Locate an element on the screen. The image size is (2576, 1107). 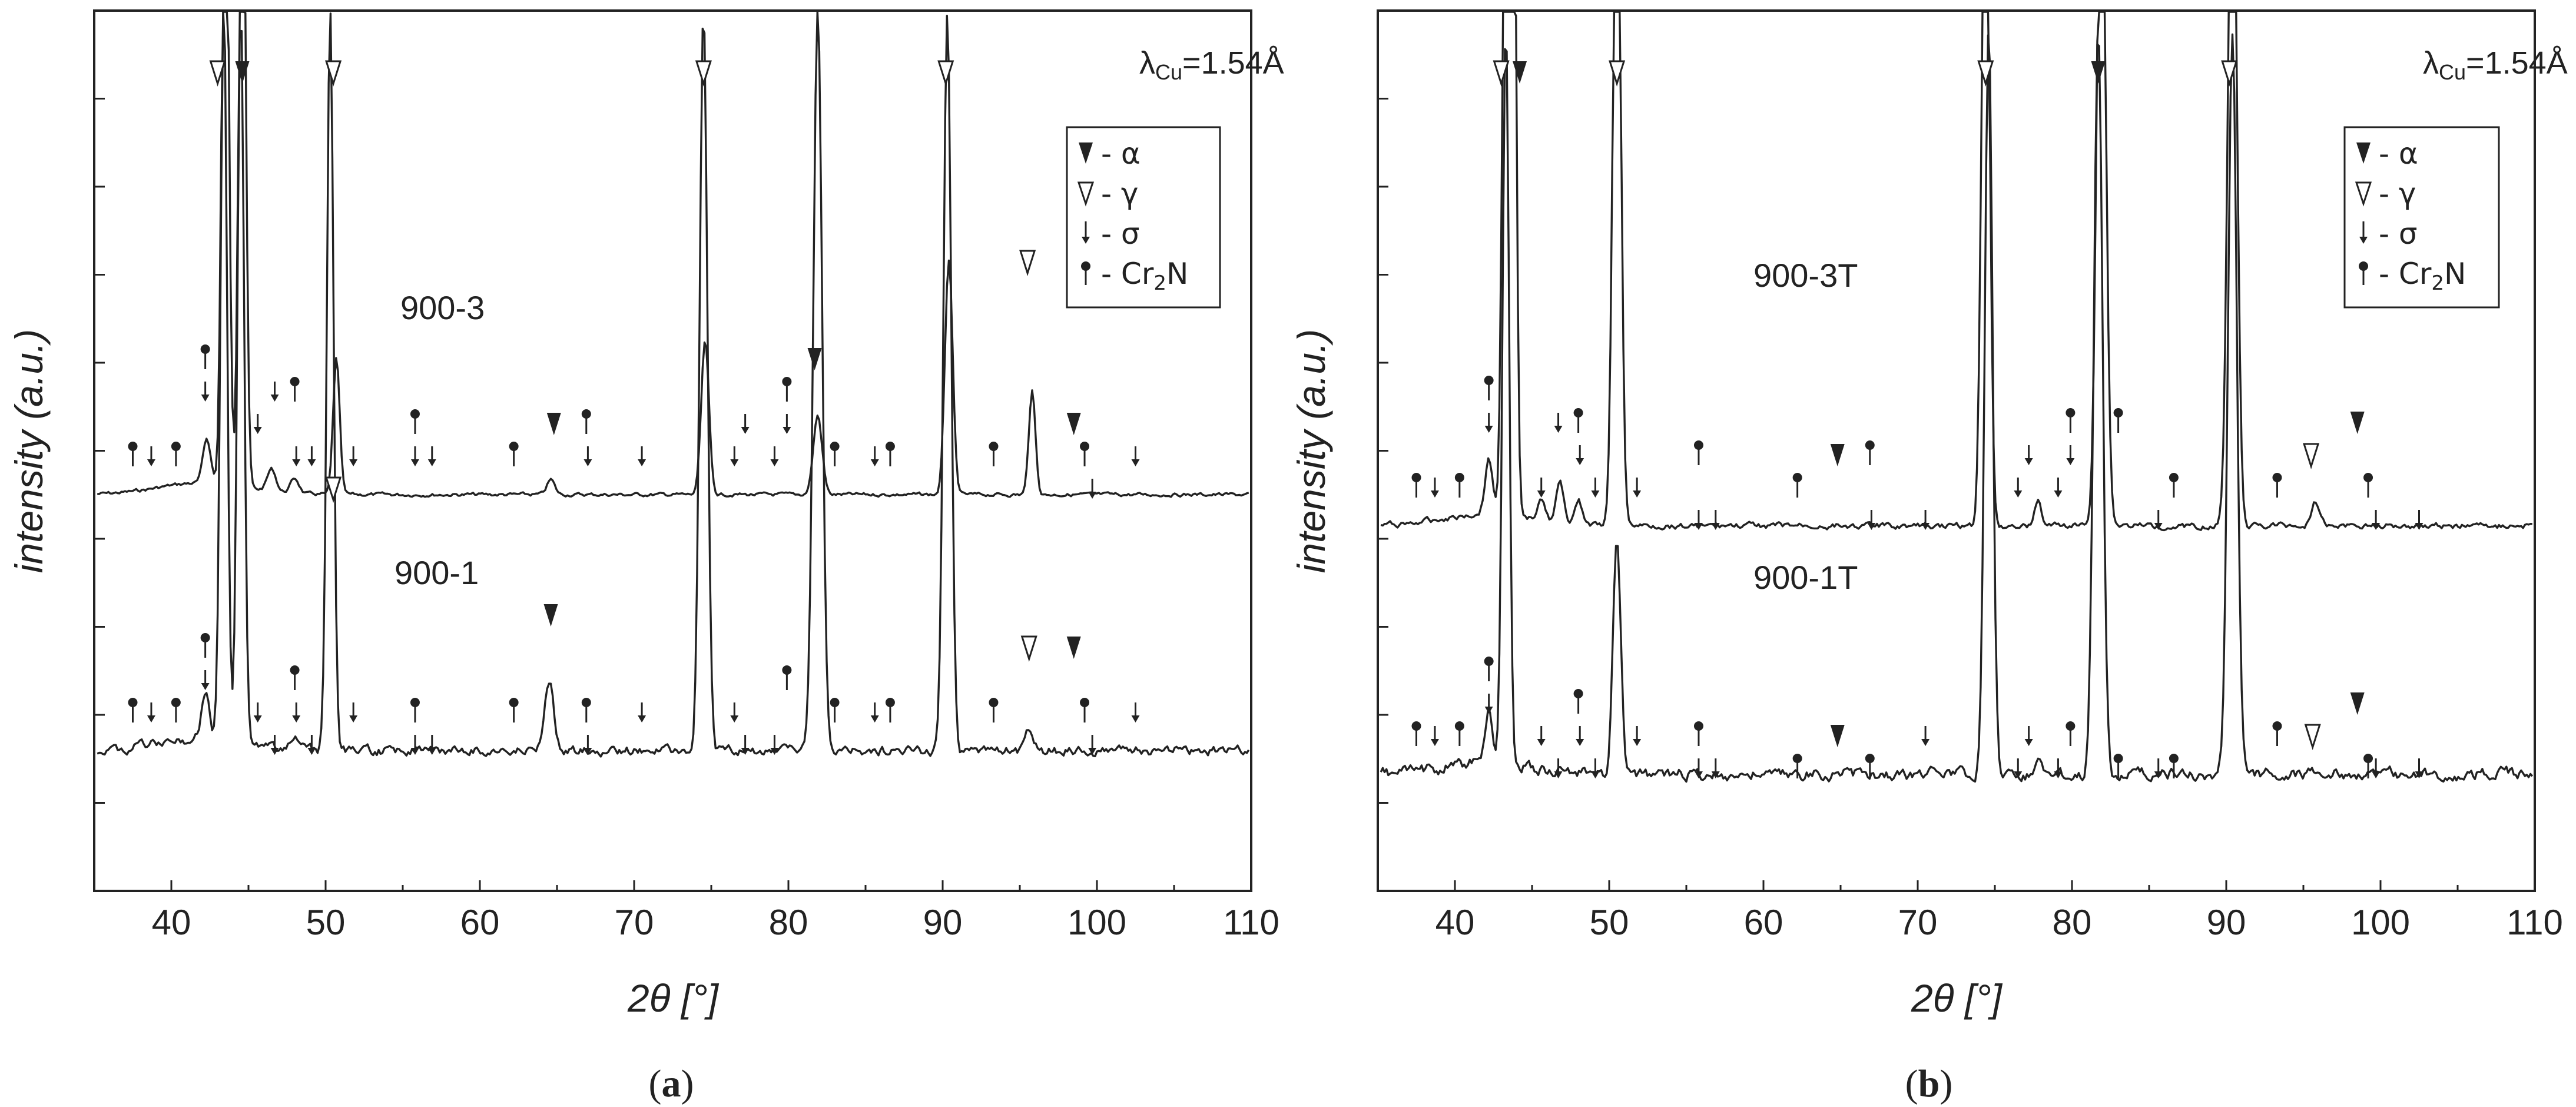
panel-b-caption: (b) is located at coordinates (1929, 1083).